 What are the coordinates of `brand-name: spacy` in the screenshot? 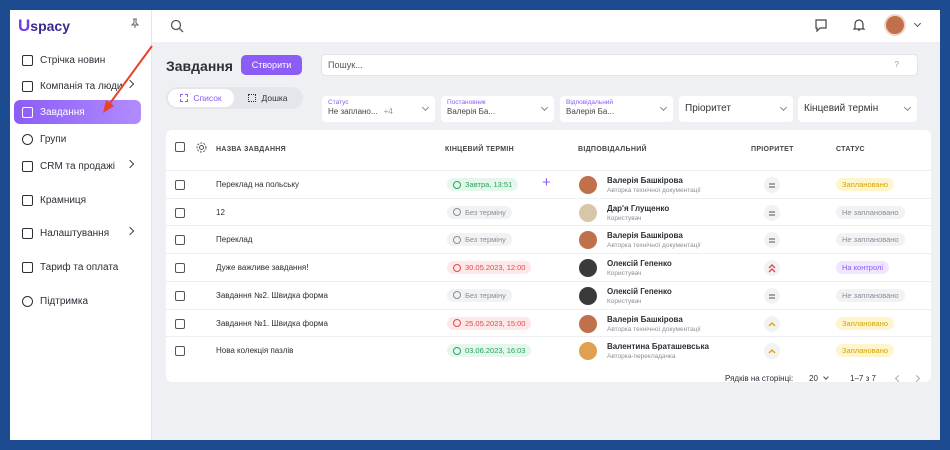 It's located at (50, 26).